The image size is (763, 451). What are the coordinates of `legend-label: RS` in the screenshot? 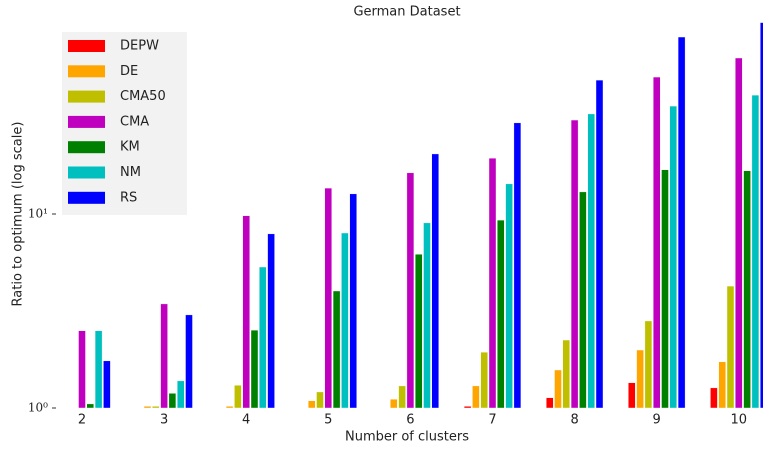 It's located at (128, 197).